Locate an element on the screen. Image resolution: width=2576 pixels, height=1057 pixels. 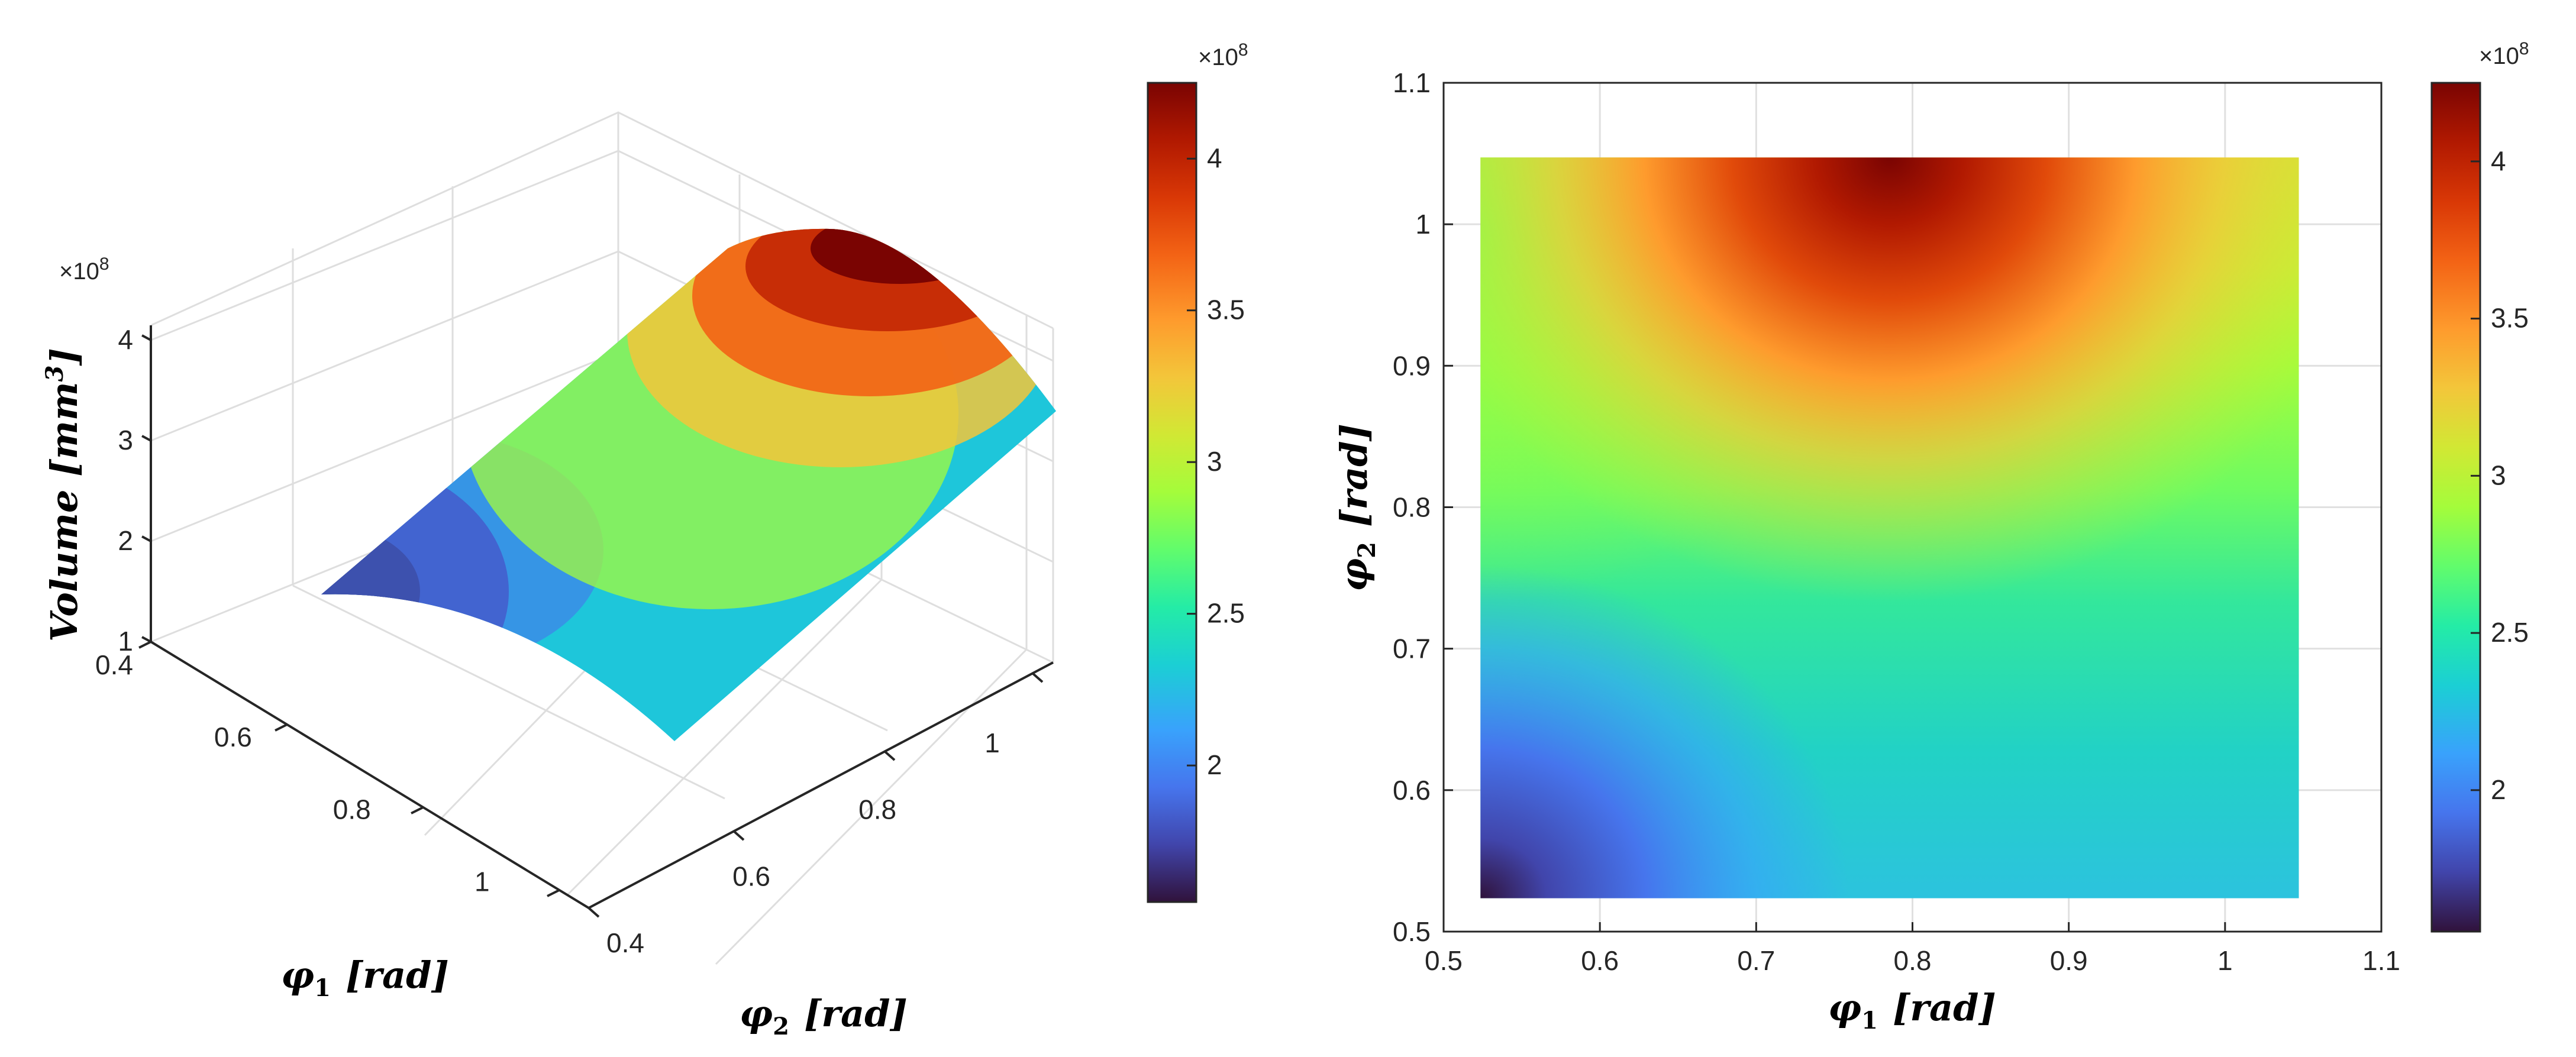
colorbar-right: 2 2.5 3 3.5 4 ×10⁸ is located at coordinates (2479, 486).